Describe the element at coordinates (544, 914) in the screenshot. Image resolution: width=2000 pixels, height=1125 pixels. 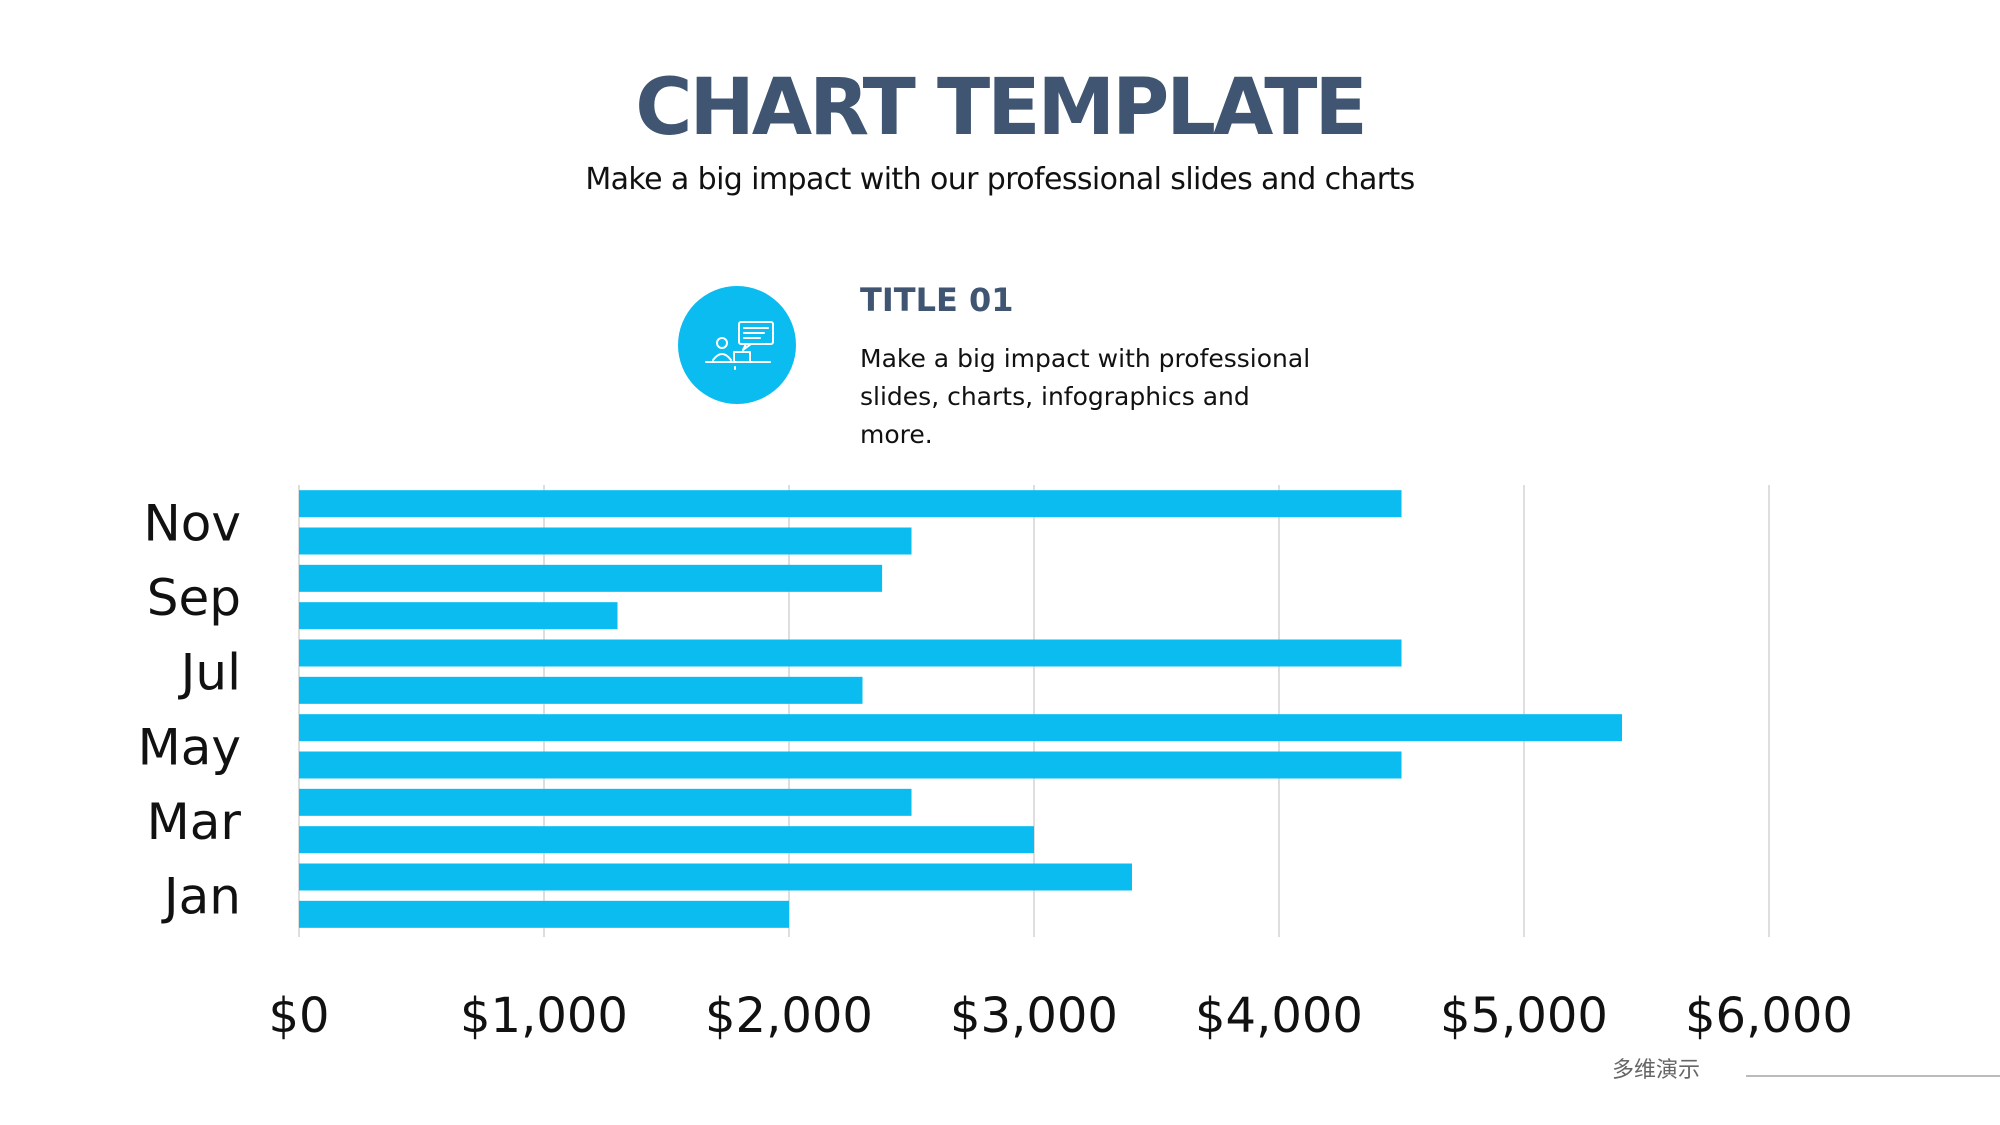
I see `bar-jan` at that location.